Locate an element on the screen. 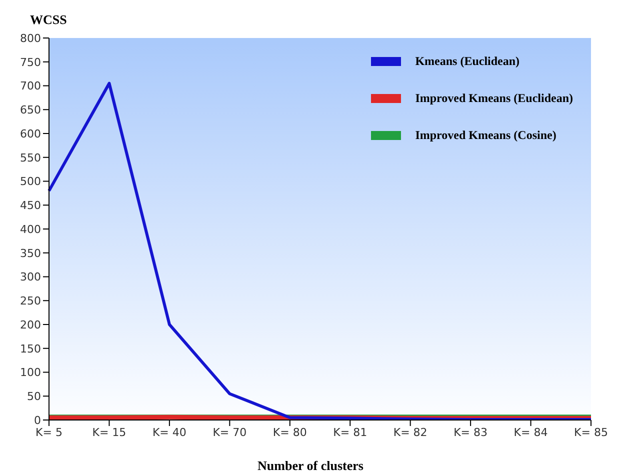 This screenshot has height=474, width=621. y-tick-label: 400 is located at coordinates (30, 229).